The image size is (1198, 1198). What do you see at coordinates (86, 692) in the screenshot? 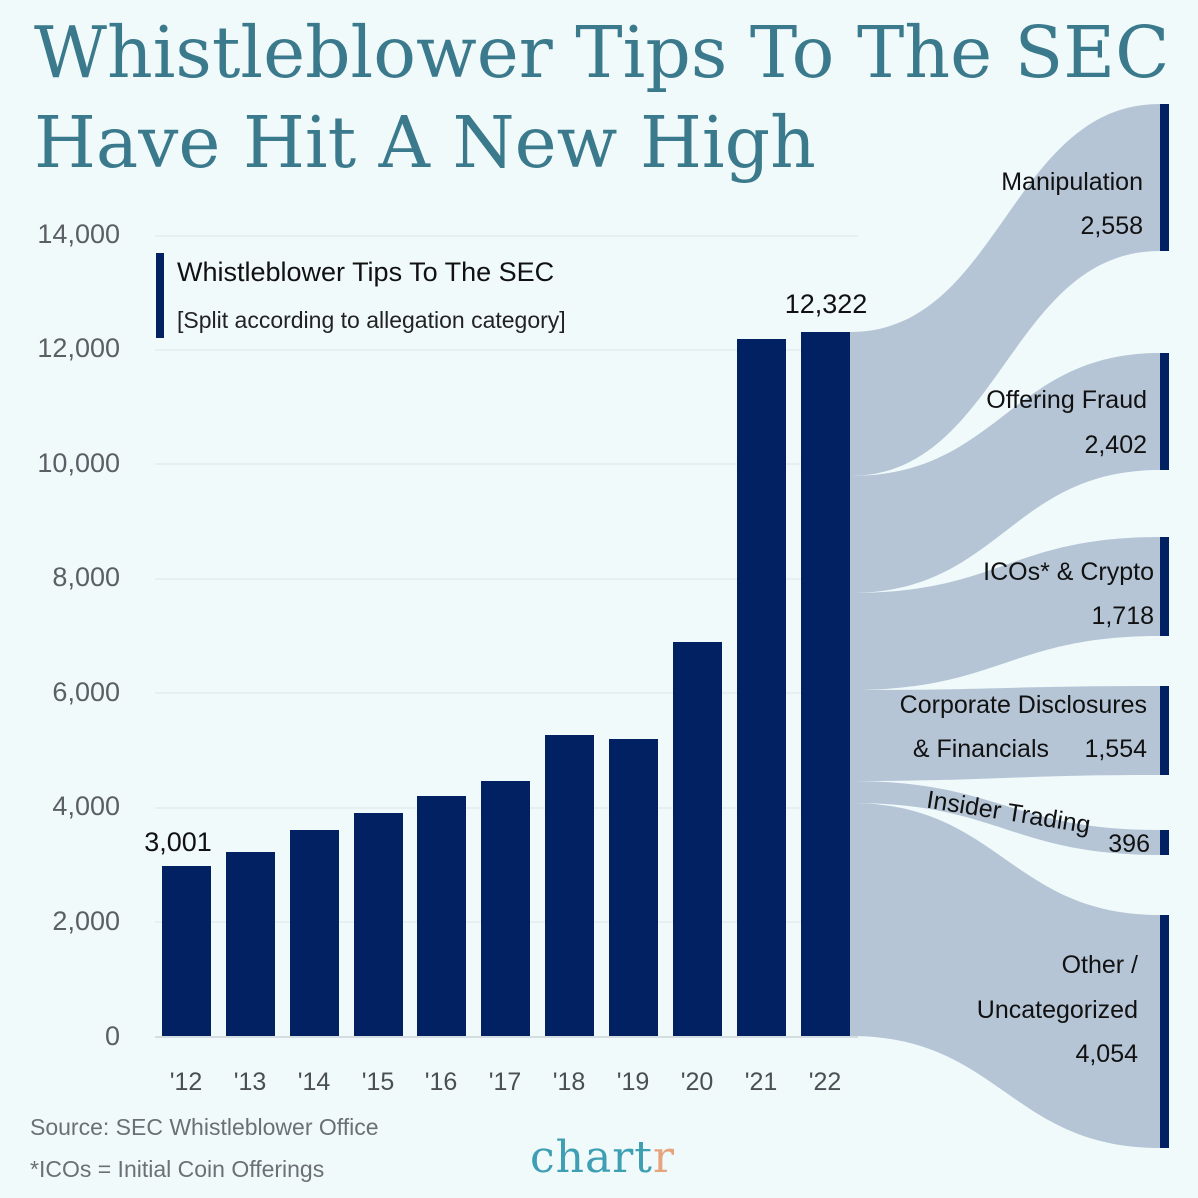
I see `y-tick-6000: 6,000` at bounding box center [86, 692].